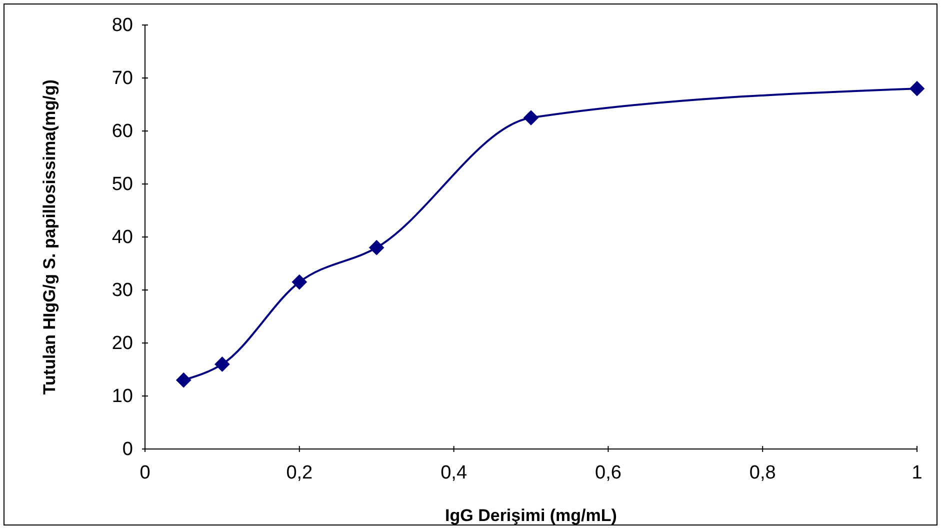 Image resolution: width=941 pixels, height=530 pixels. Describe the element at coordinates (127, 449) in the screenshot. I see `y-tick-label: 0` at that location.